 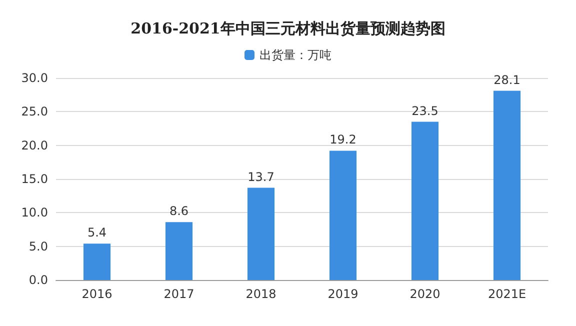 What do you see at coordinates (296, 55) in the screenshot?
I see `legend-label: 出货量：万吨` at bounding box center [296, 55].